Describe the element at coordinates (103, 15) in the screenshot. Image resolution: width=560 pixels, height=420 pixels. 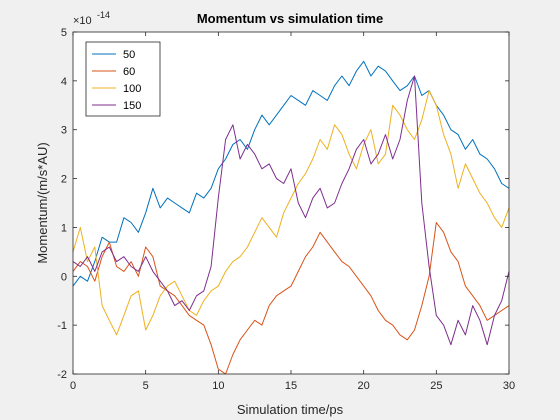
I see `y-exponent-power: -14` at that location.